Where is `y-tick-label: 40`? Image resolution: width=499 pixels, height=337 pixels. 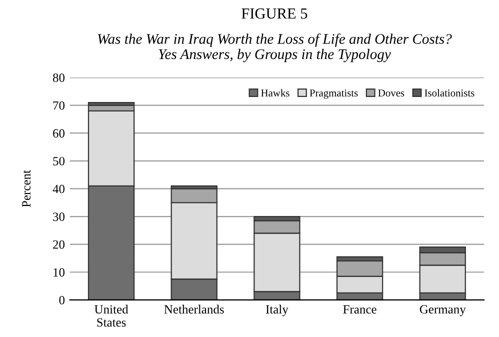
y-tick-label: 40 is located at coordinates (58, 189).